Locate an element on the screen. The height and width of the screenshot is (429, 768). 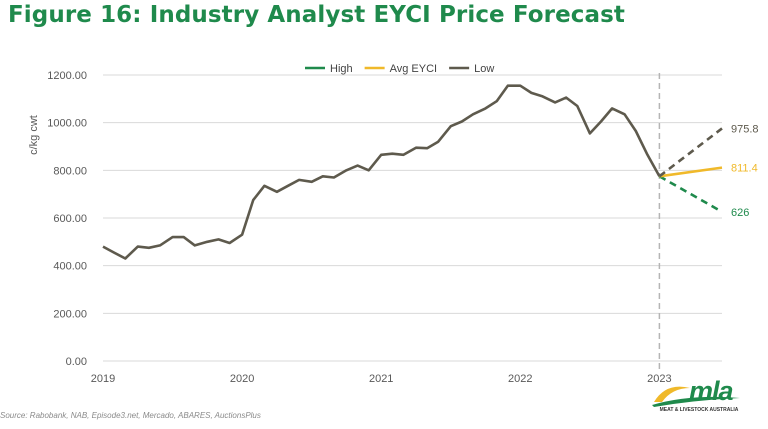
x-tick-label: 2023 is located at coordinates (659, 379).